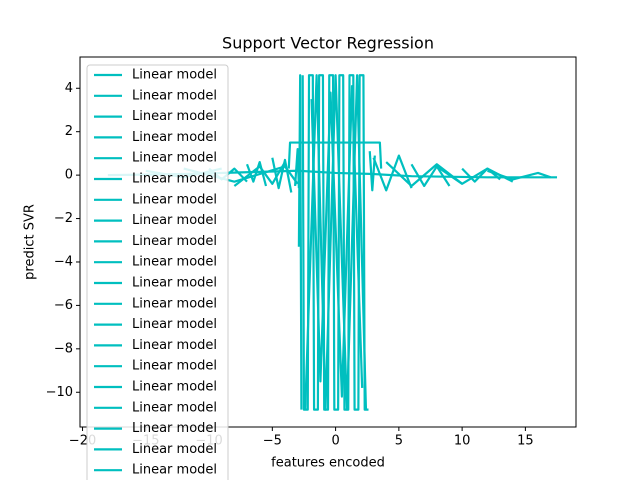 This screenshot has width=640, height=480. I want to click on y-tick-label: −8, so click(63, 348).